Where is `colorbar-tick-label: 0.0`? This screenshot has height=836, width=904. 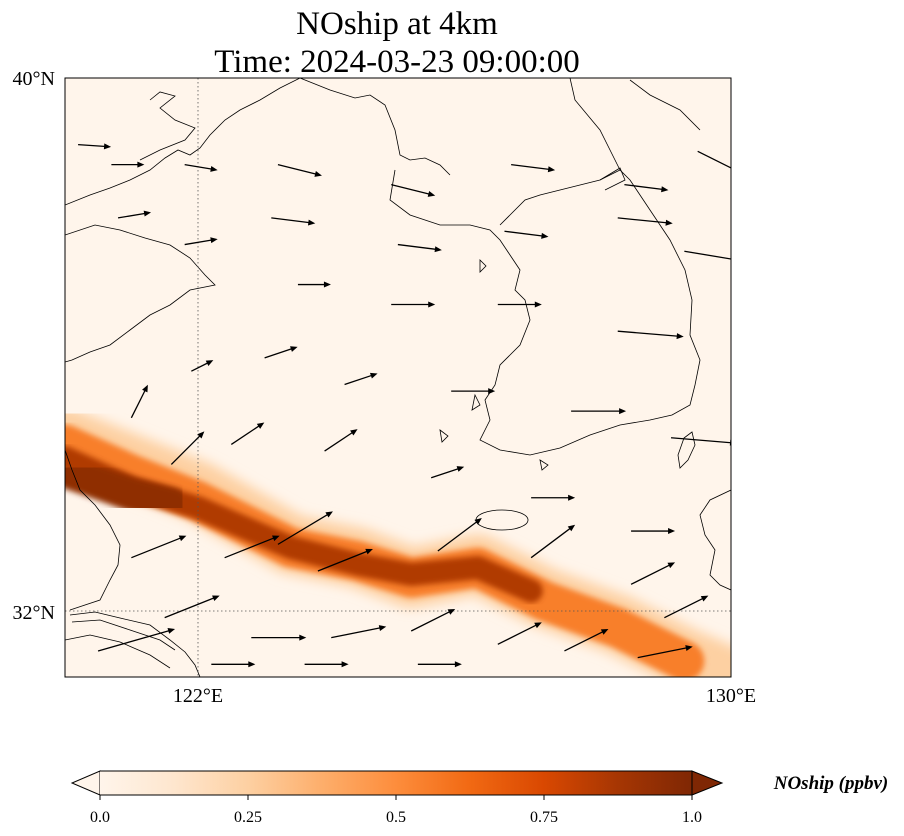 colorbar-tick-label: 0.0 is located at coordinates (100, 817).